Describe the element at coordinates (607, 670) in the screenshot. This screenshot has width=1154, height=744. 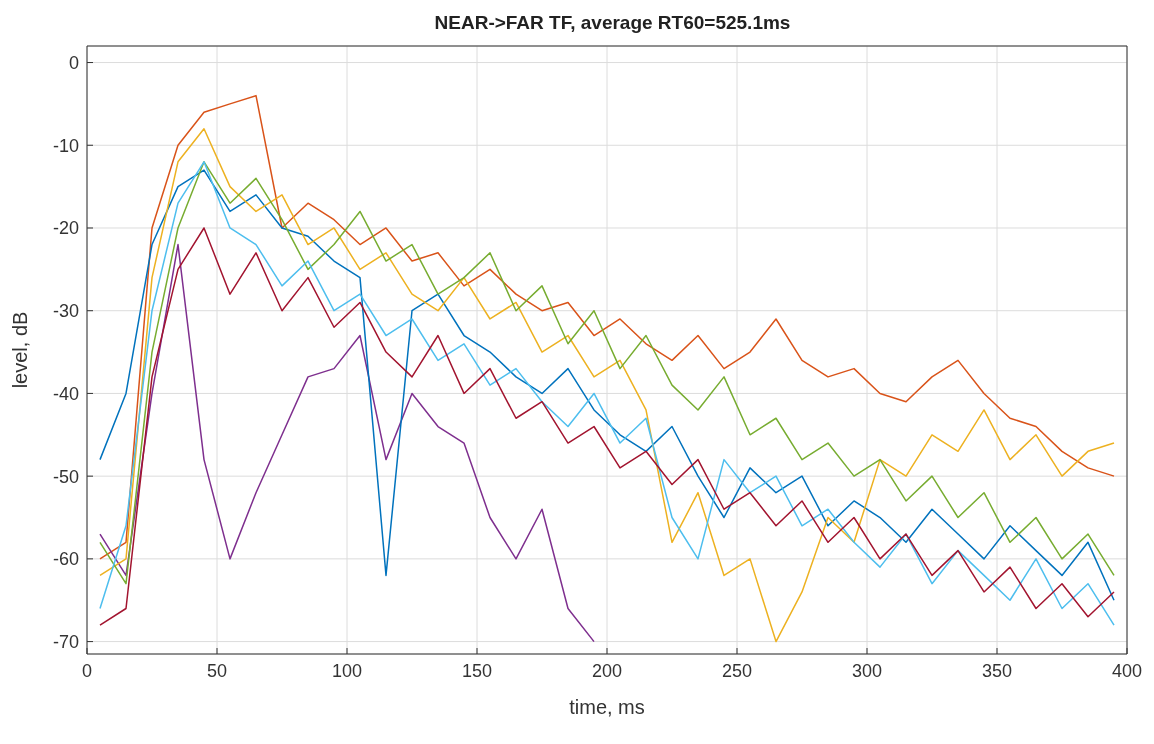
I see `x-tick-label: 200` at that location.